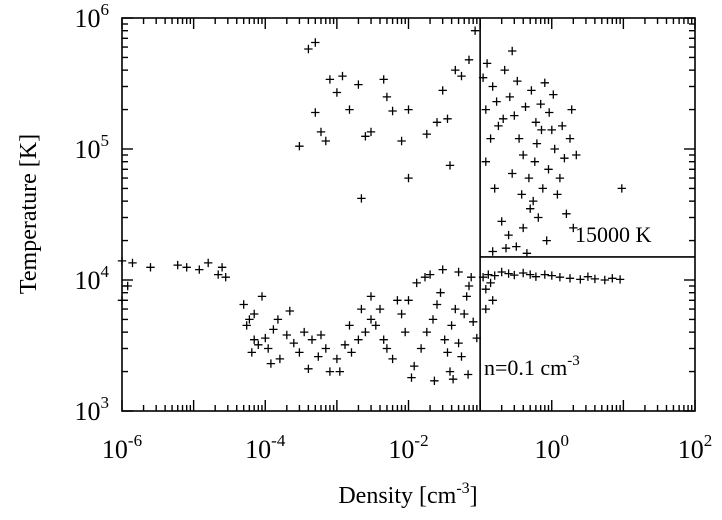 This screenshot has height=520, width=722. What do you see at coordinates (265, 447) in the screenshot?
I see `x-tick-label: 10⁻⁴` at bounding box center [265, 447].